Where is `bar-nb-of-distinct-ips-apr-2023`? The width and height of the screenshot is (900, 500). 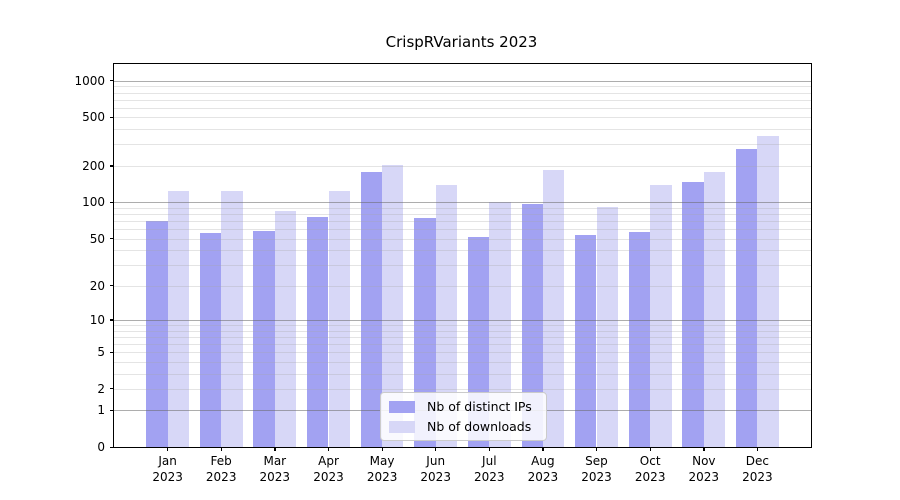
bar-nb-of-distinct-ips-apr-2023 is located at coordinates (318, 332).